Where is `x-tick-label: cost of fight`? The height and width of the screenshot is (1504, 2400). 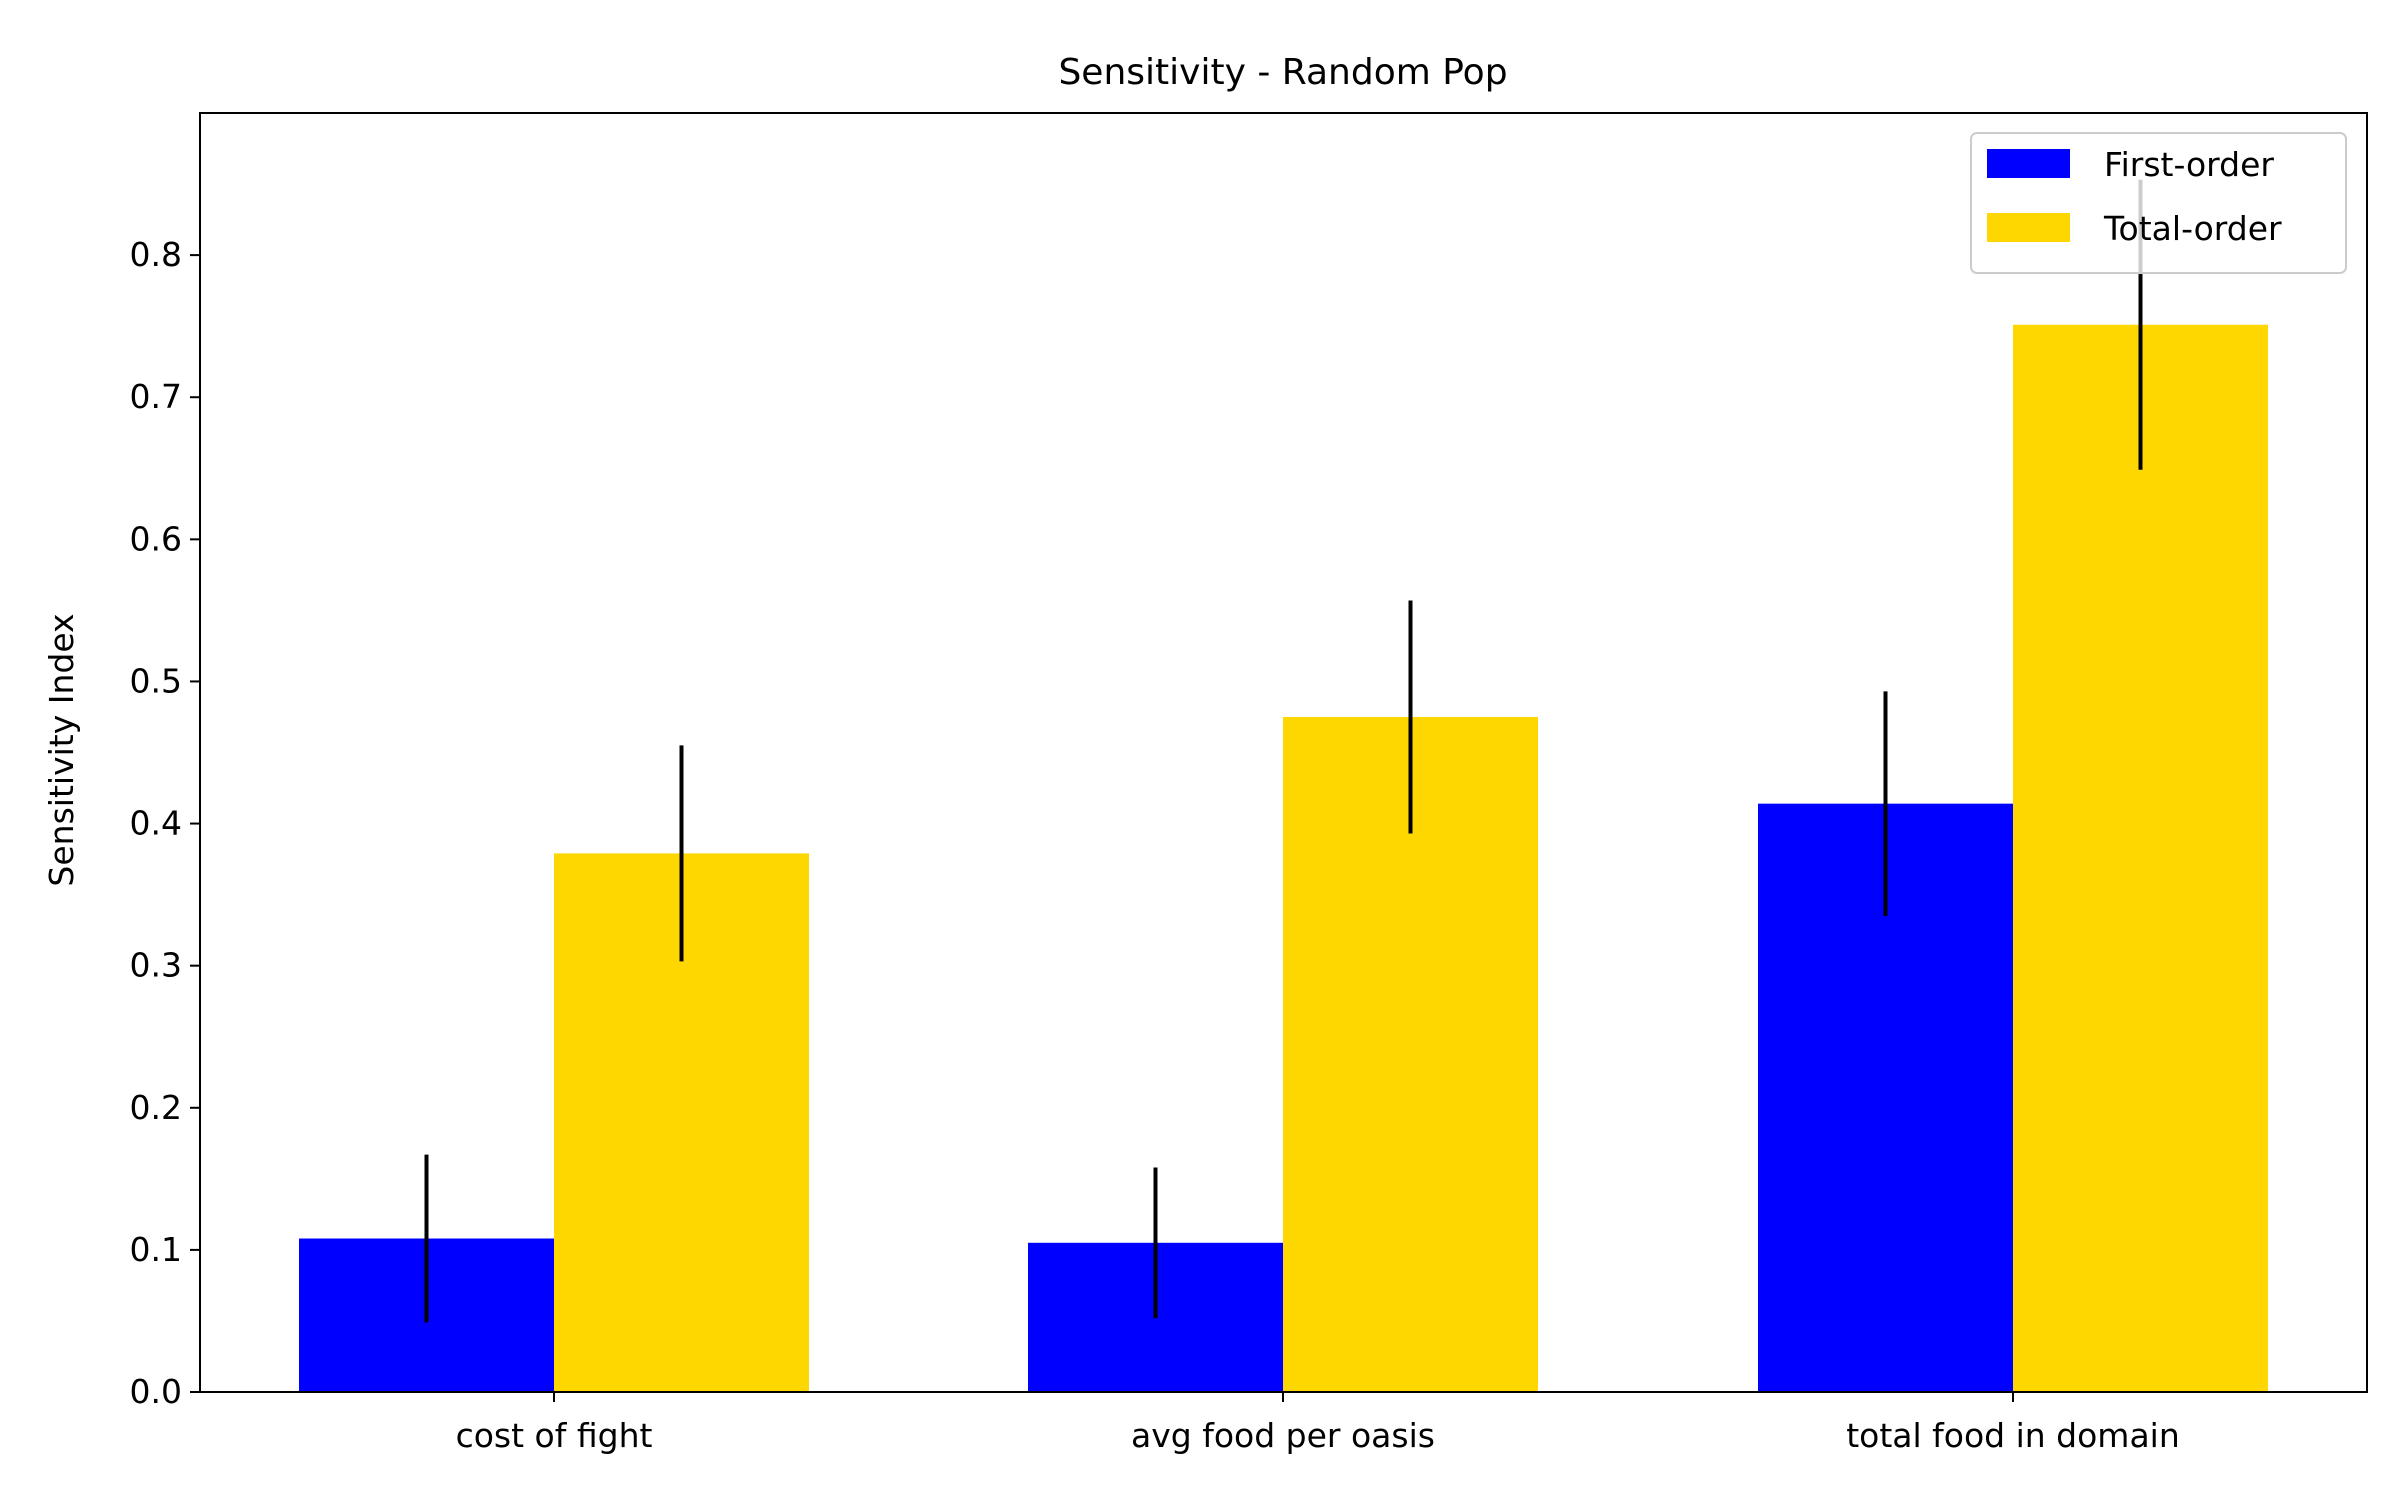 x-tick-label: cost of fight is located at coordinates (554, 1435).